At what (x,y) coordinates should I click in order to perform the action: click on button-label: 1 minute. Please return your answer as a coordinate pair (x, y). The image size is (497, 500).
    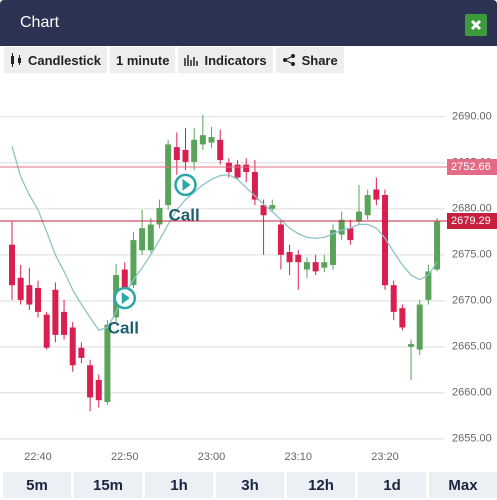
    Looking at the image, I should click on (142, 60).